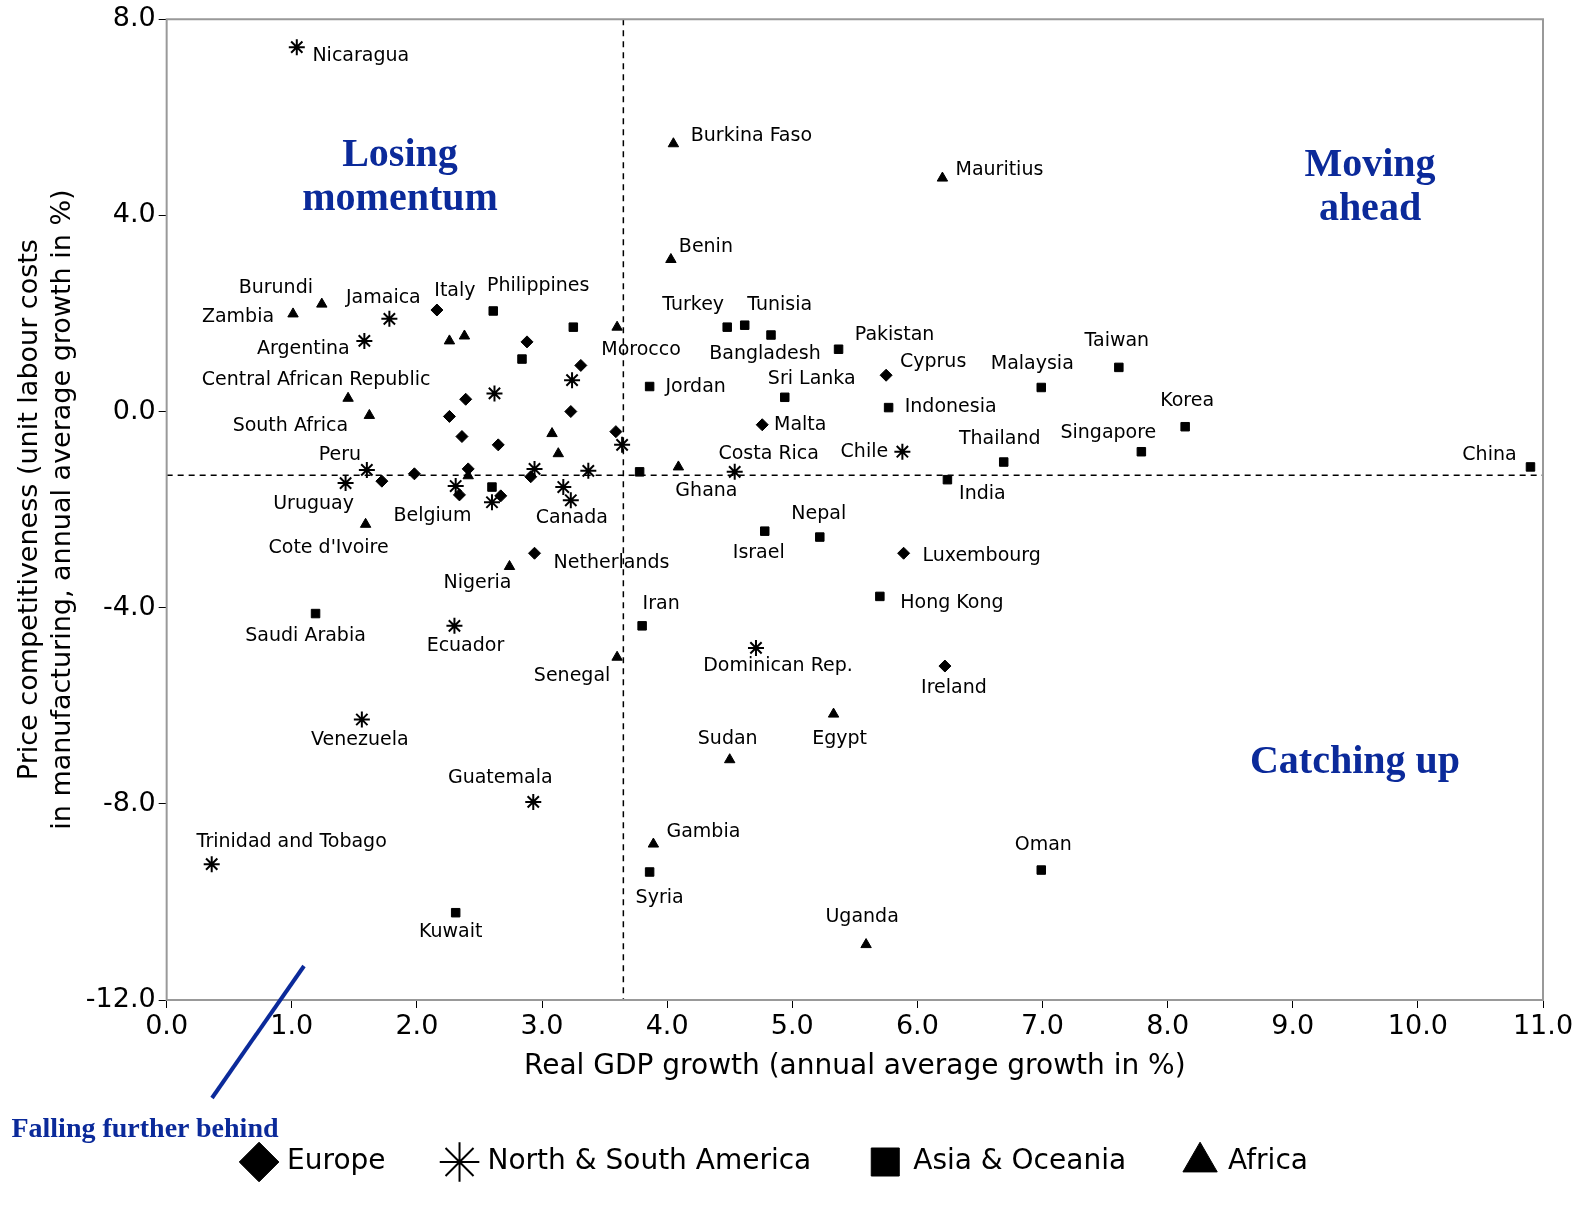 The width and height of the screenshot is (1583, 1206). I want to click on annotation: Dominican Rep., so click(778, 663).